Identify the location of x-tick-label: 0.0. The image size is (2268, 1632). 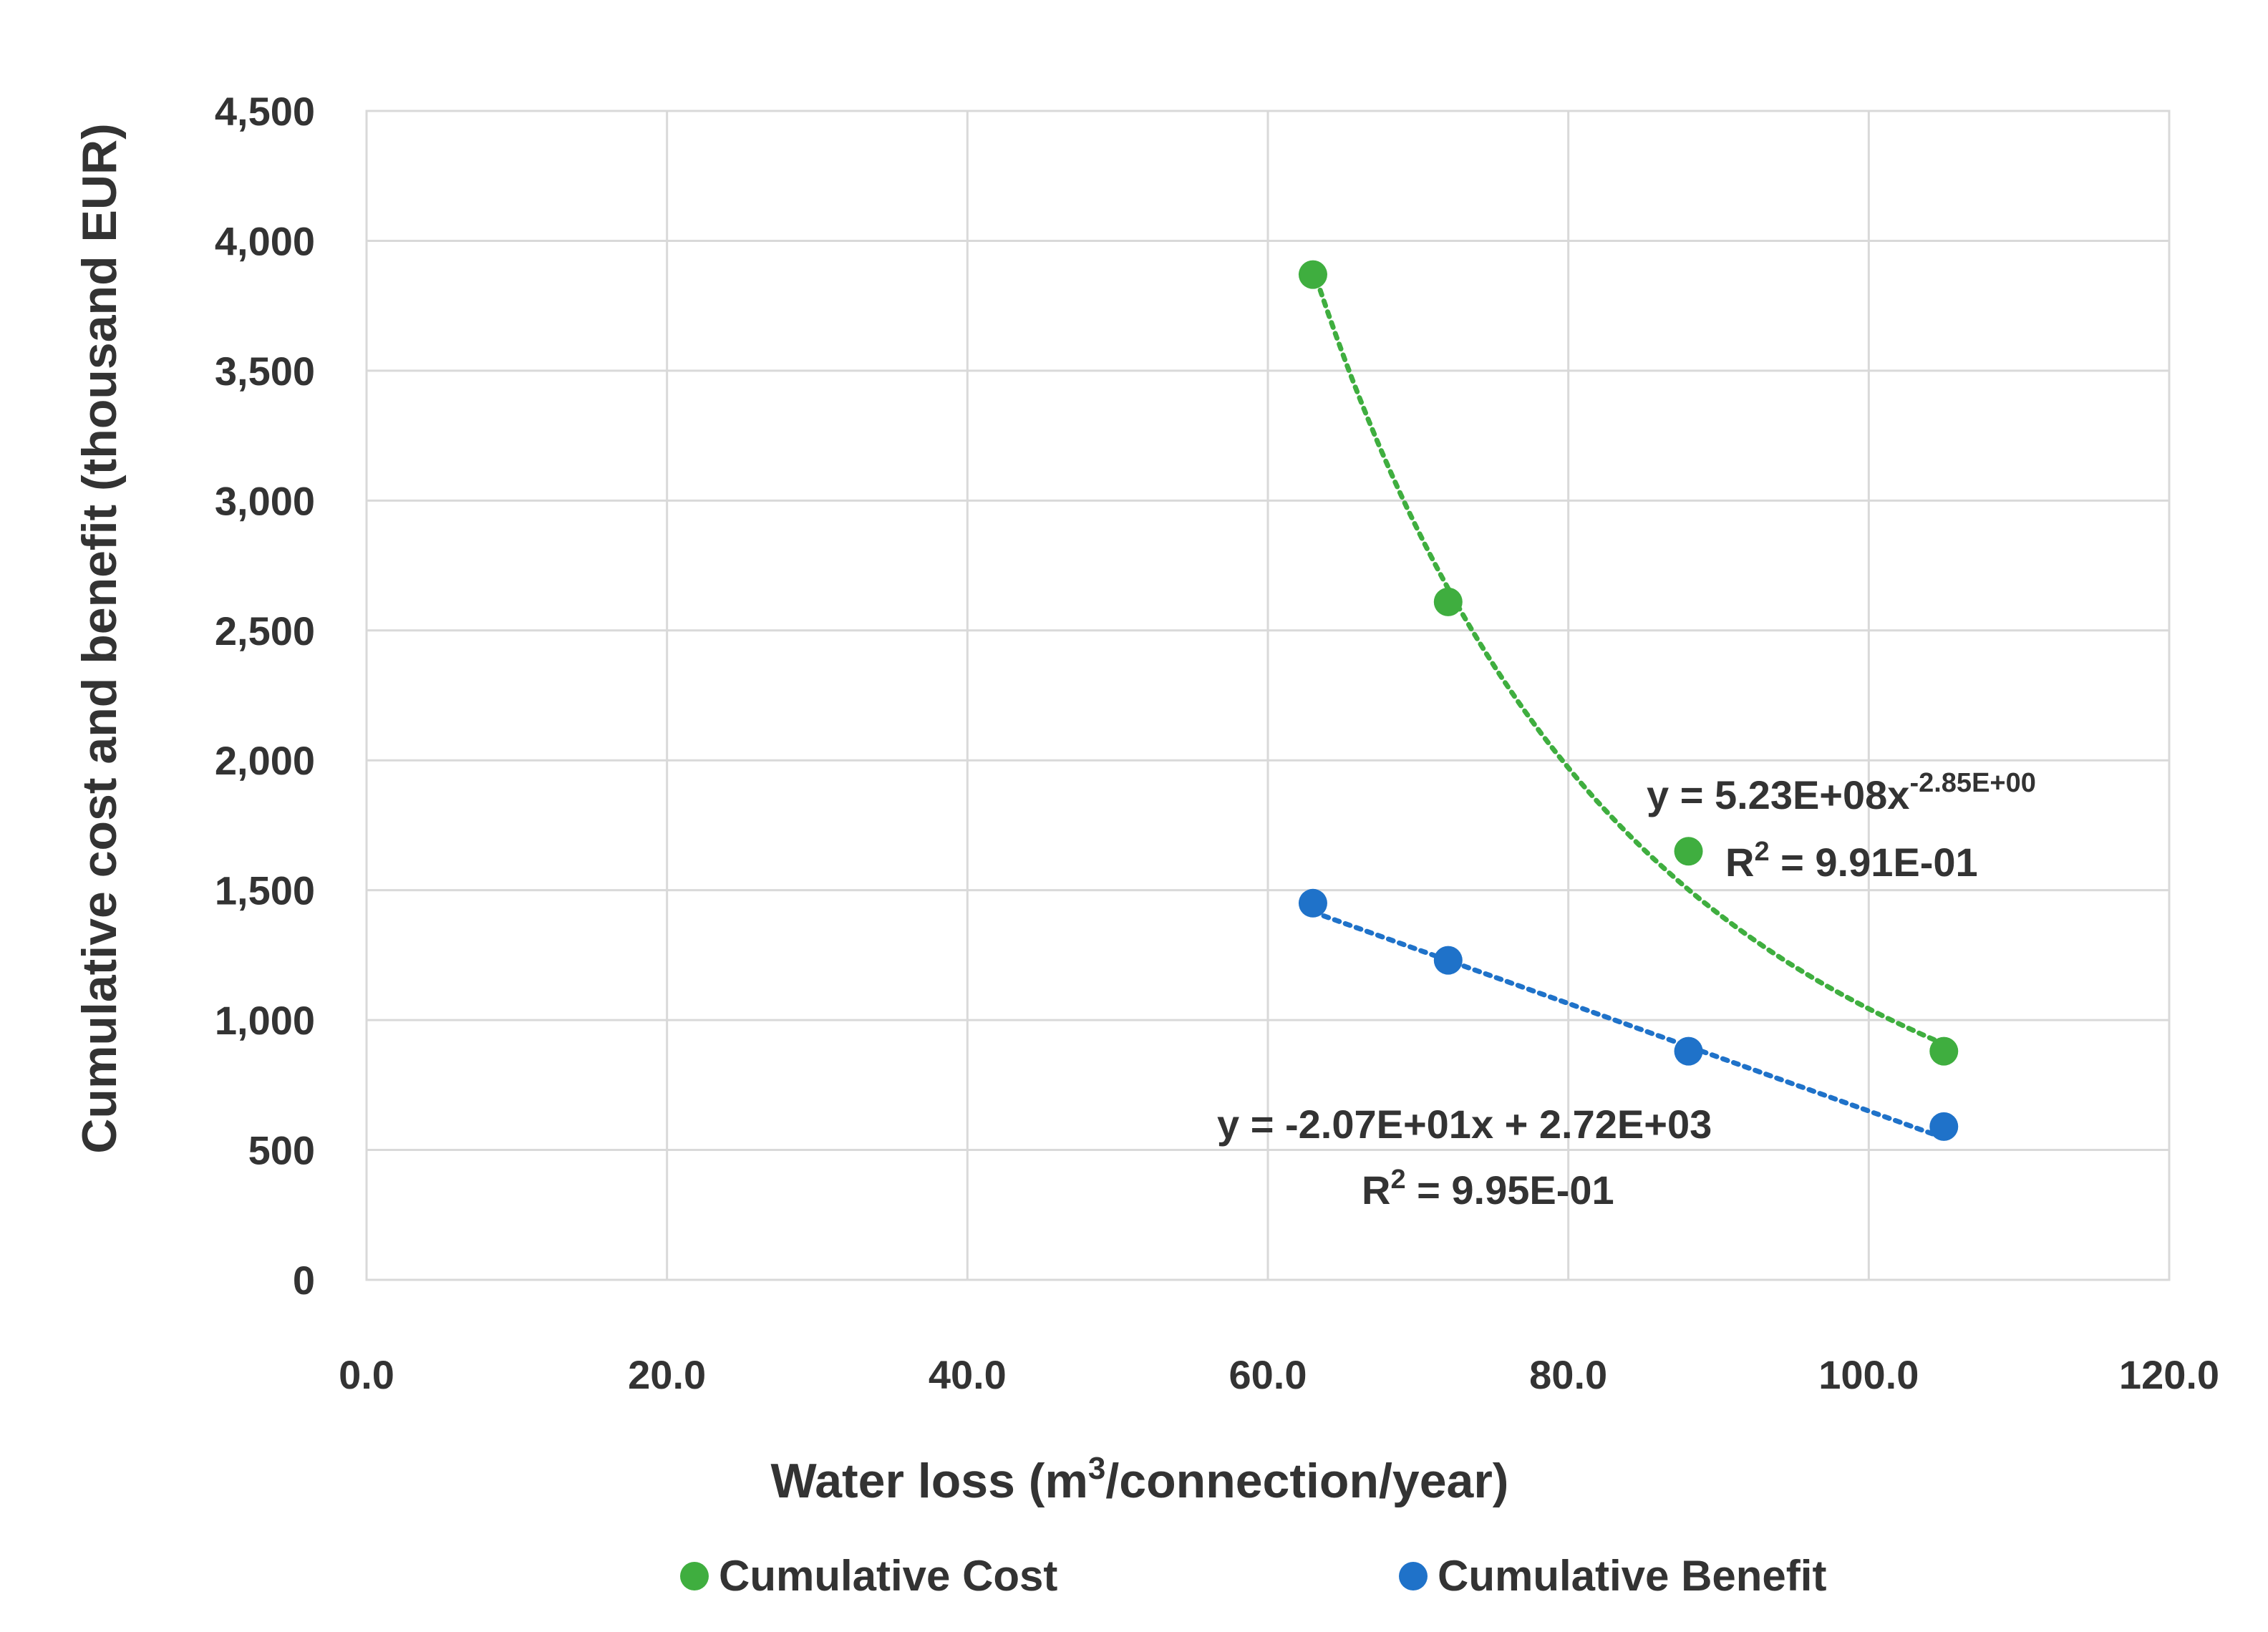
(366, 1374).